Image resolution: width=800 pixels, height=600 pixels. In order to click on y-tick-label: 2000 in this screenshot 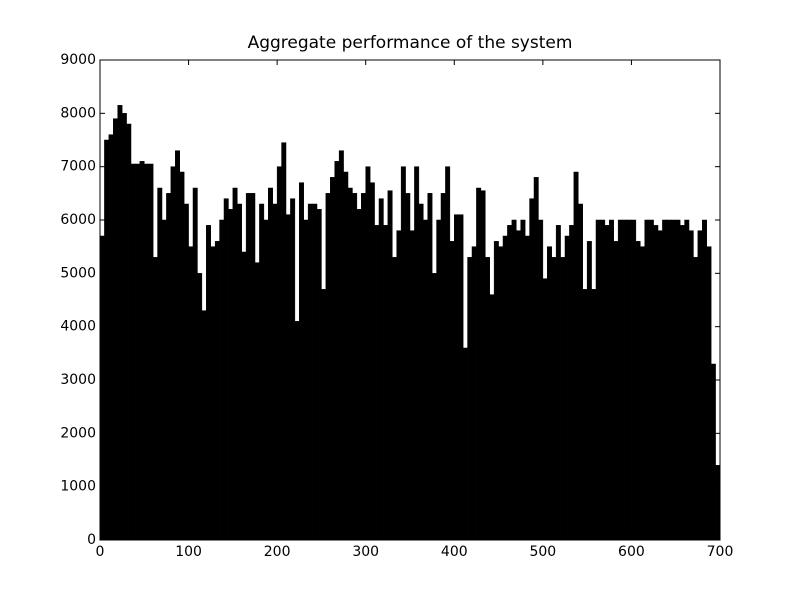, I will do `click(78, 433)`.